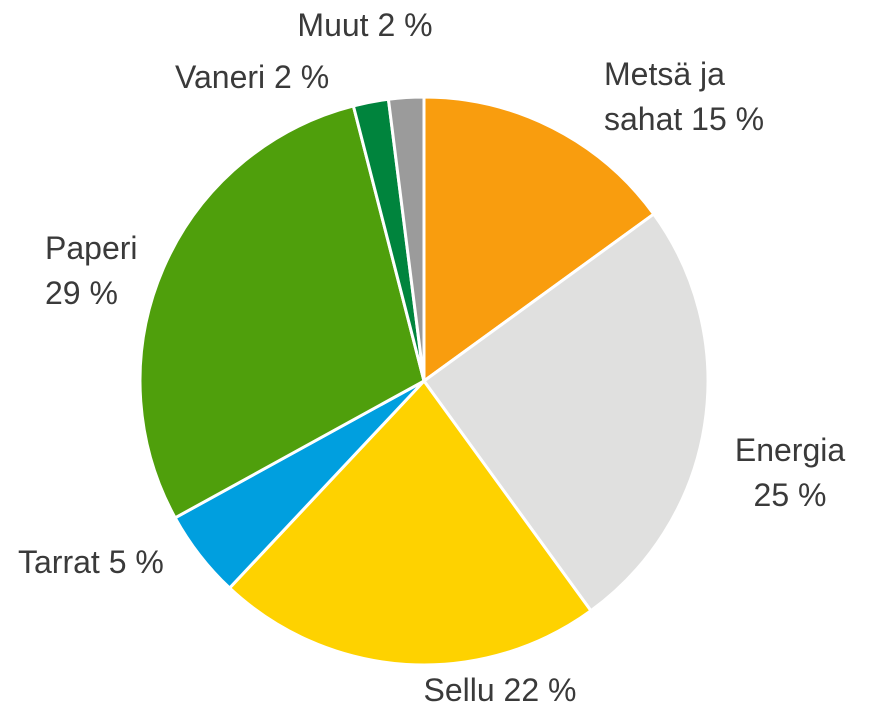  Describe the element at coordinates (333, 25) in the screenshot. I see `category-label: Muut` at that location.